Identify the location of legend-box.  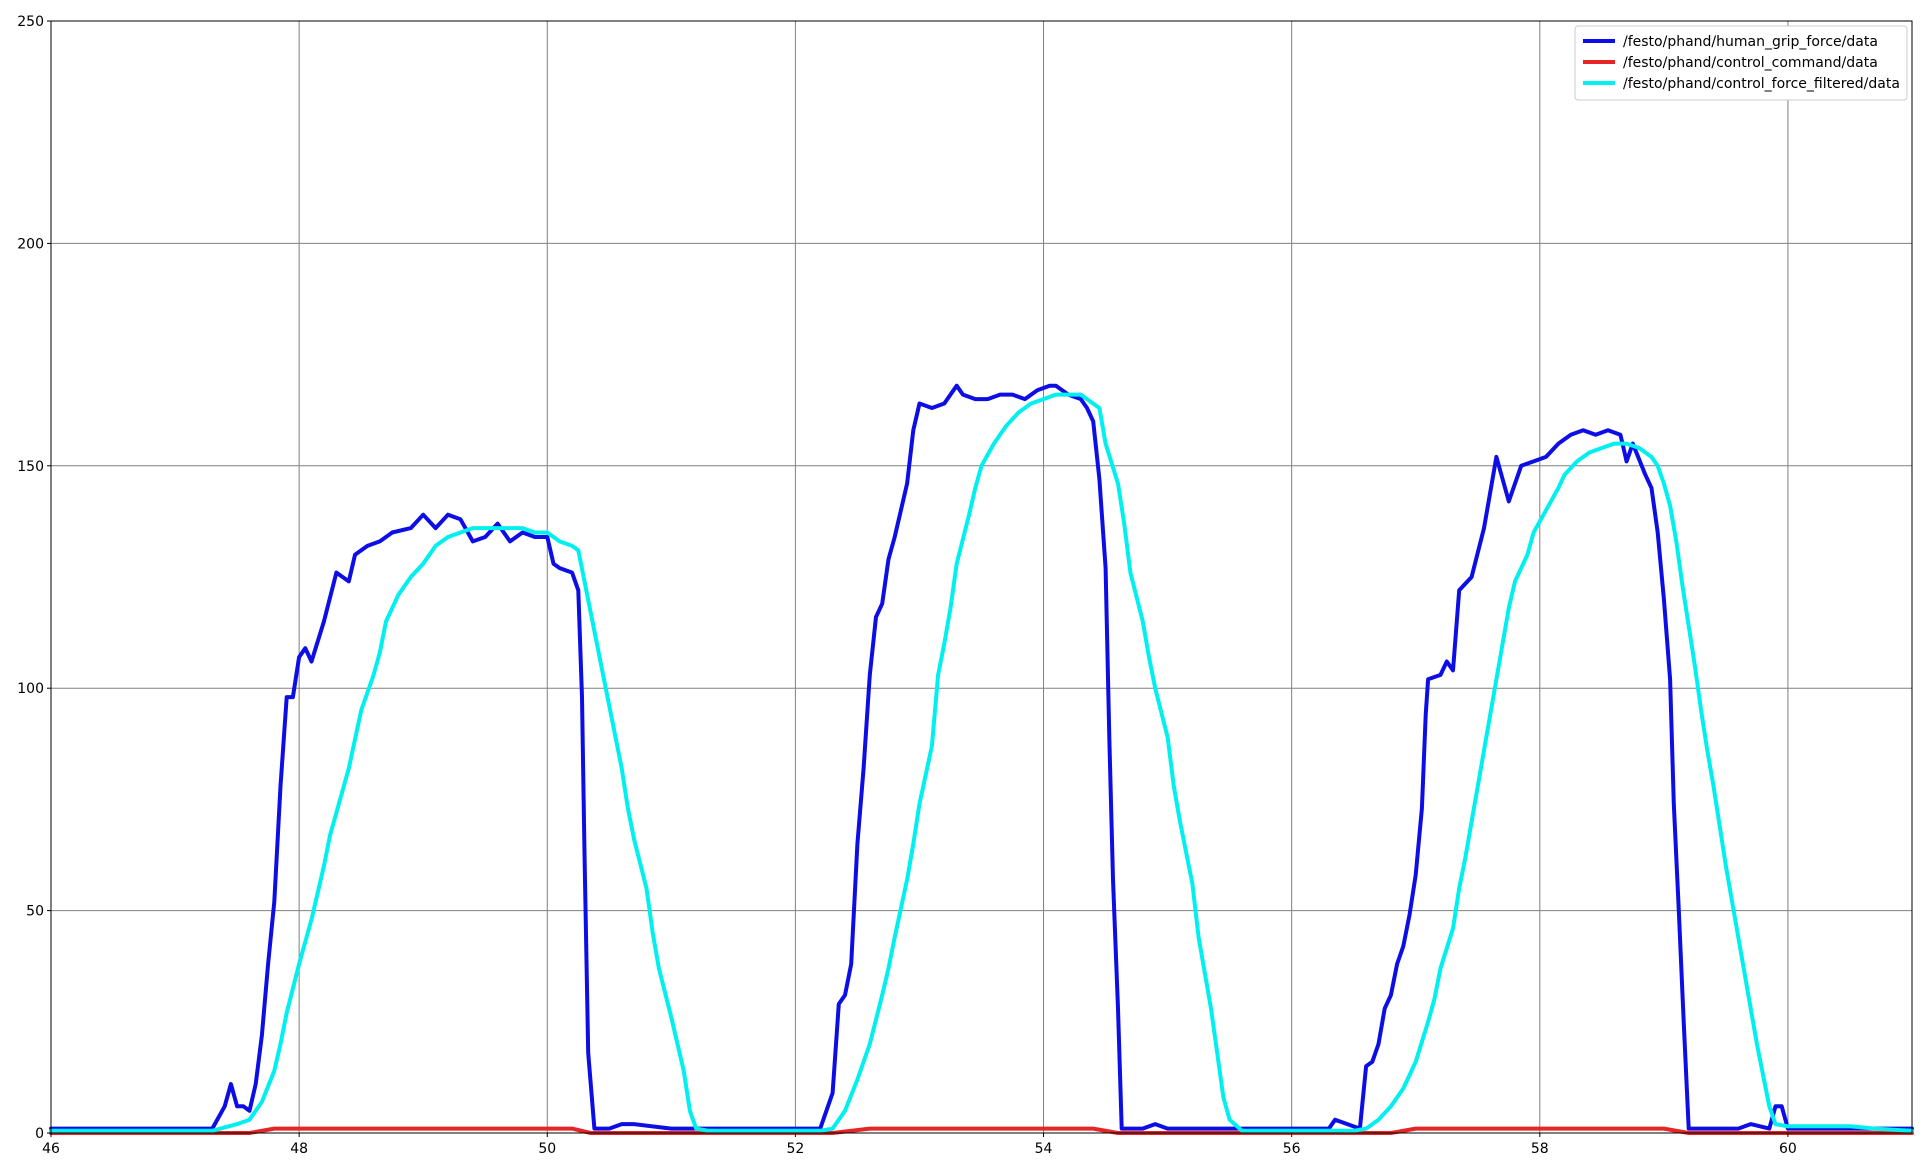
(1741, 63).